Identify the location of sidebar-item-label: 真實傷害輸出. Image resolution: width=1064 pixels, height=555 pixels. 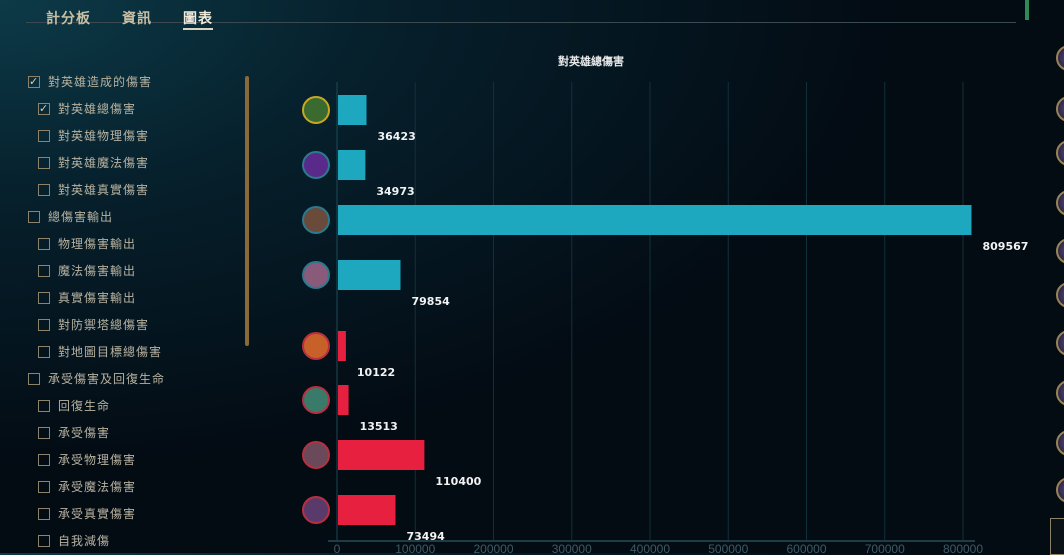
(97, 298).